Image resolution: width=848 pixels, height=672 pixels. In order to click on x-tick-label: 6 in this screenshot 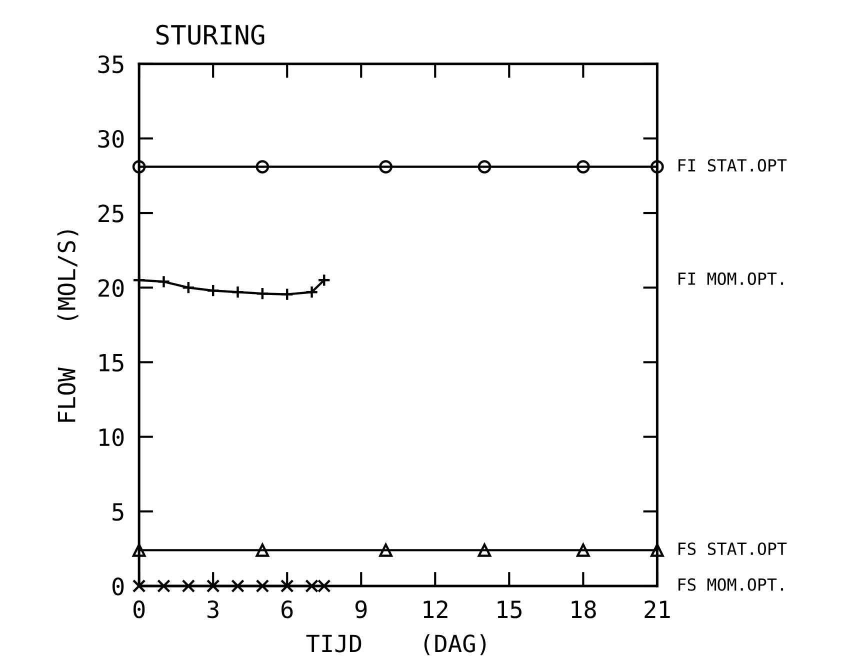, I will do `click(287, 609)`.